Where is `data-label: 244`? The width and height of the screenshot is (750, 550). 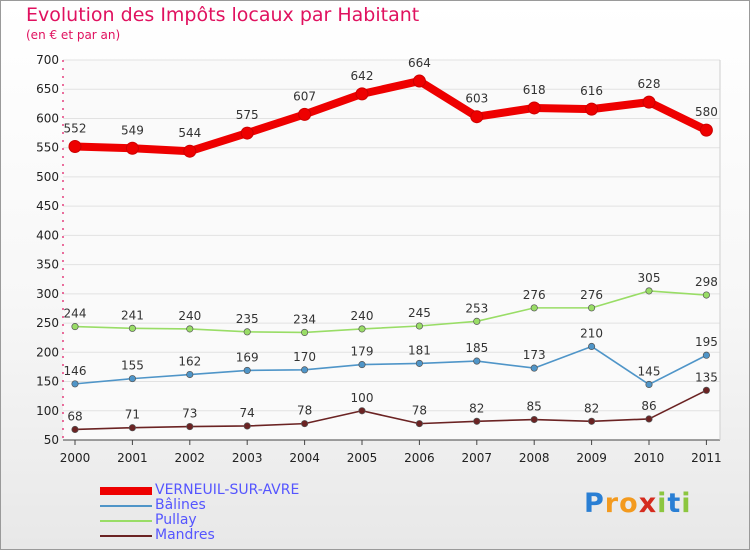
data-label: 244 is located at coordinates (75, 314).